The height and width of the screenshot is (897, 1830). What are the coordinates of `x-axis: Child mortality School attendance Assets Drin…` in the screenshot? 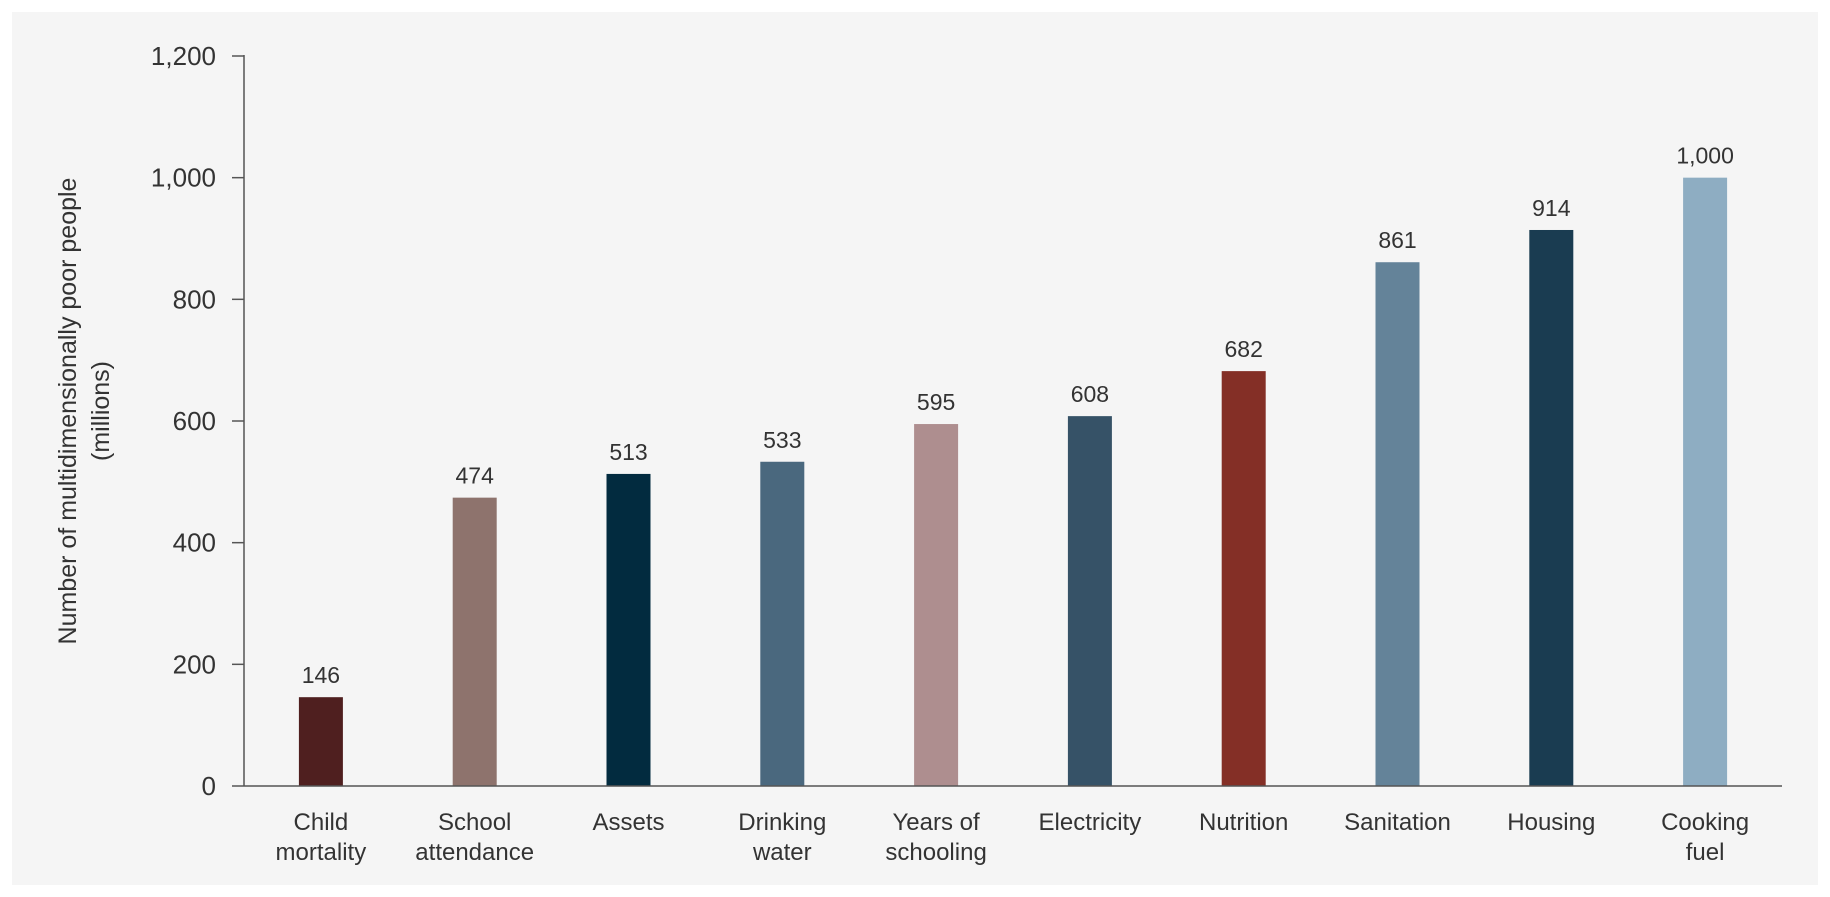 It's located at (1013, 825).